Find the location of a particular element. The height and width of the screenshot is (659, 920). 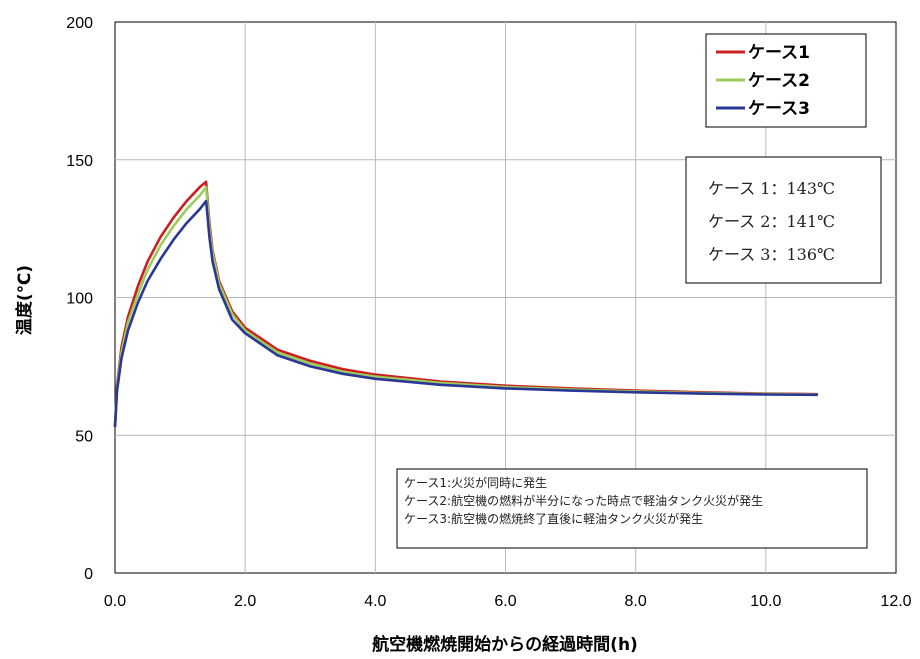

x-tick-label: 10.0 is located at coordinates (765, 601).